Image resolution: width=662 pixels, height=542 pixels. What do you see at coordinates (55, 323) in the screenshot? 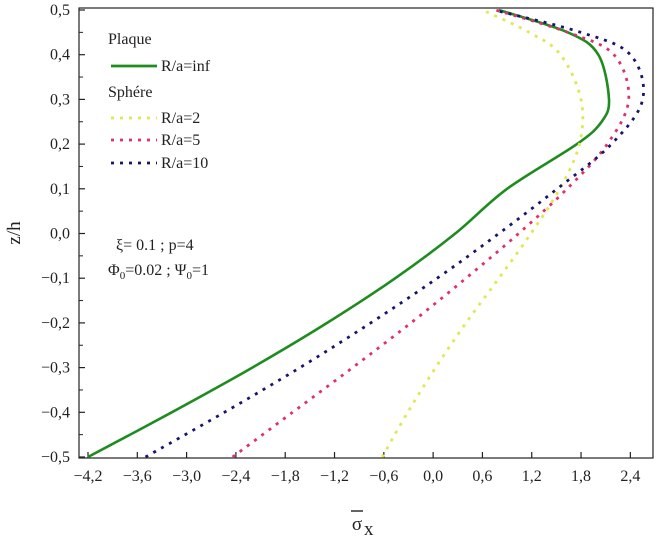
I see `y-tick-label: −0,2` at bounding box center [55, 323].